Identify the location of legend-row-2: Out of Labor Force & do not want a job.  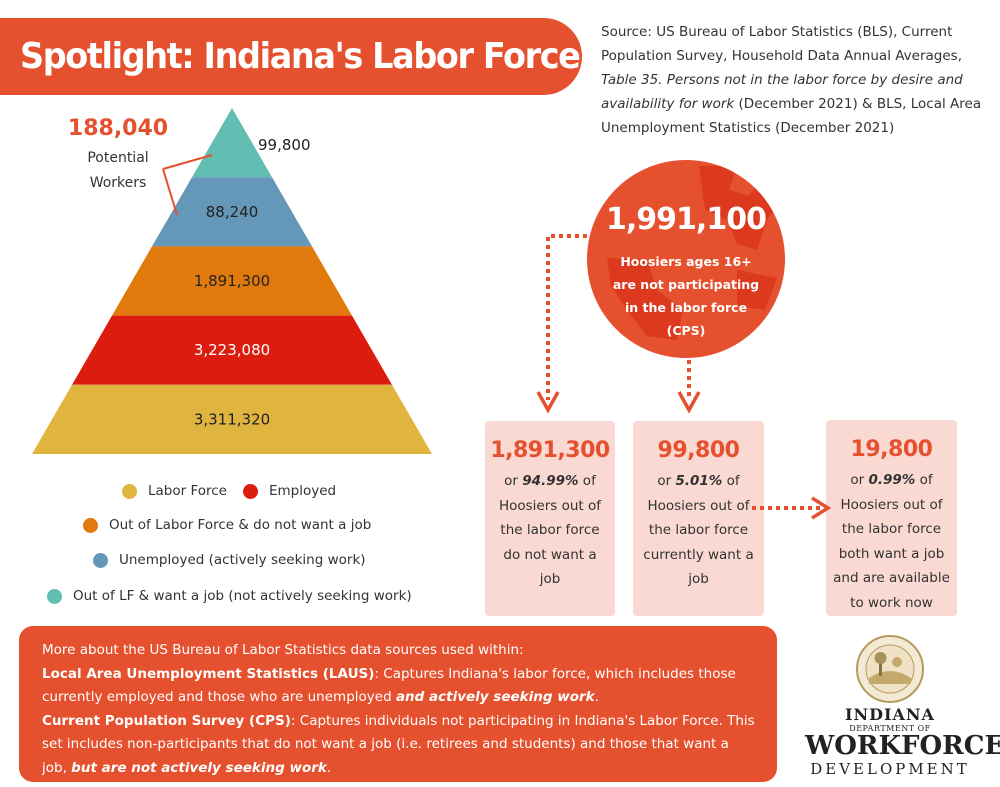
(227, 525).